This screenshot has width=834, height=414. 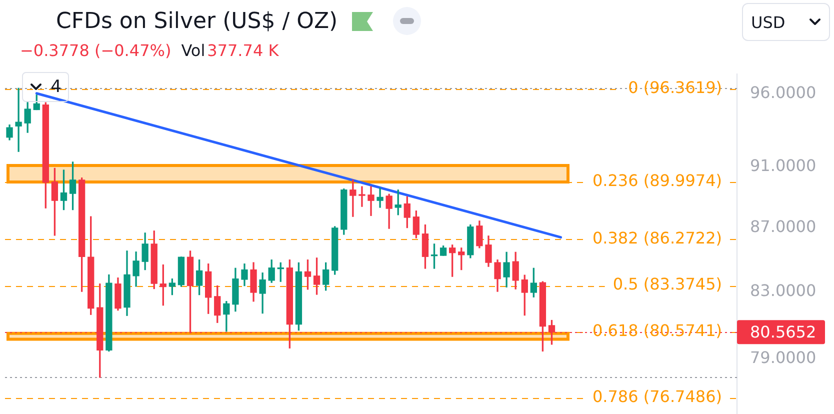 What do you see at coordinates (96, 50) in the screenshot?
I see `chart-subtitle: −0.3778 (−0.47%)` at bounding box center [96, 50].